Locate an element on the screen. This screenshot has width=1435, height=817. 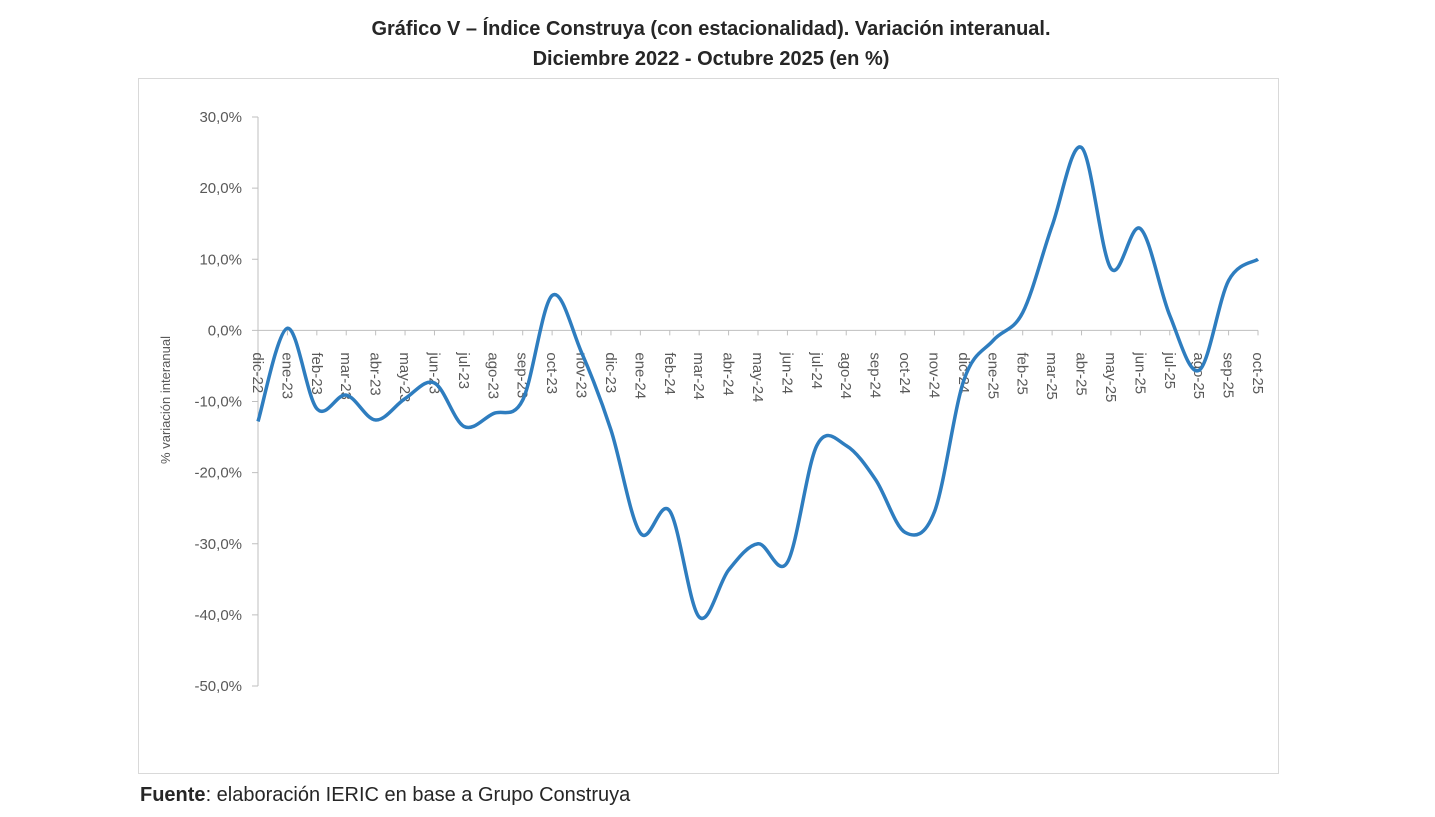
x-tick-label: mar-23 is located at coordinates (345, 376).